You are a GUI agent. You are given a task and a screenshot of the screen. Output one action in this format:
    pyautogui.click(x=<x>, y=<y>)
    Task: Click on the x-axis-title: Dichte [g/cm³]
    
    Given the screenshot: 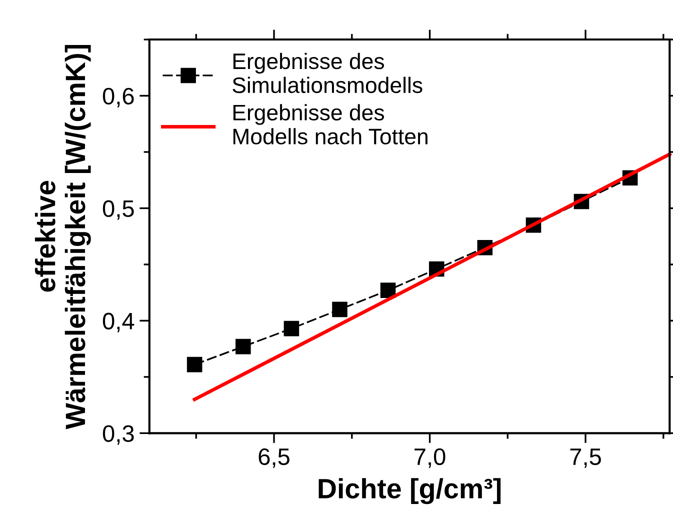 What is the action you would take?
    pyautogui.click(x=409, y=491)
    